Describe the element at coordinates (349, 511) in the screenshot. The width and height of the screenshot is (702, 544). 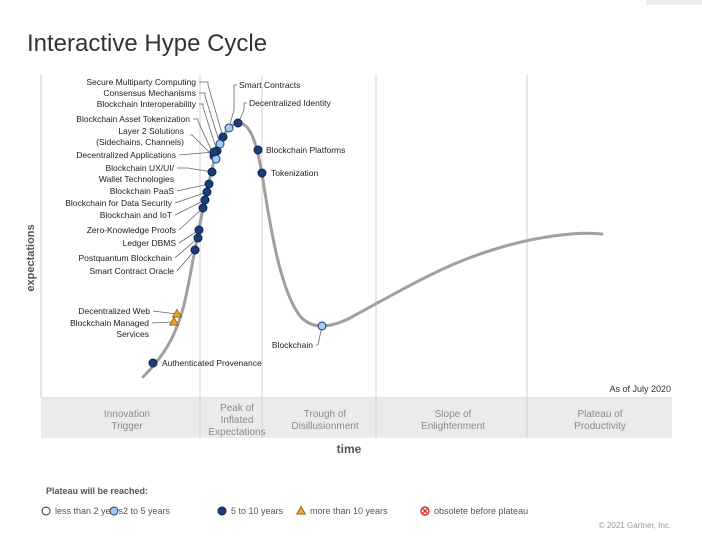
I see `legend-label-more-than-10-years: more than 10 years` at that location.